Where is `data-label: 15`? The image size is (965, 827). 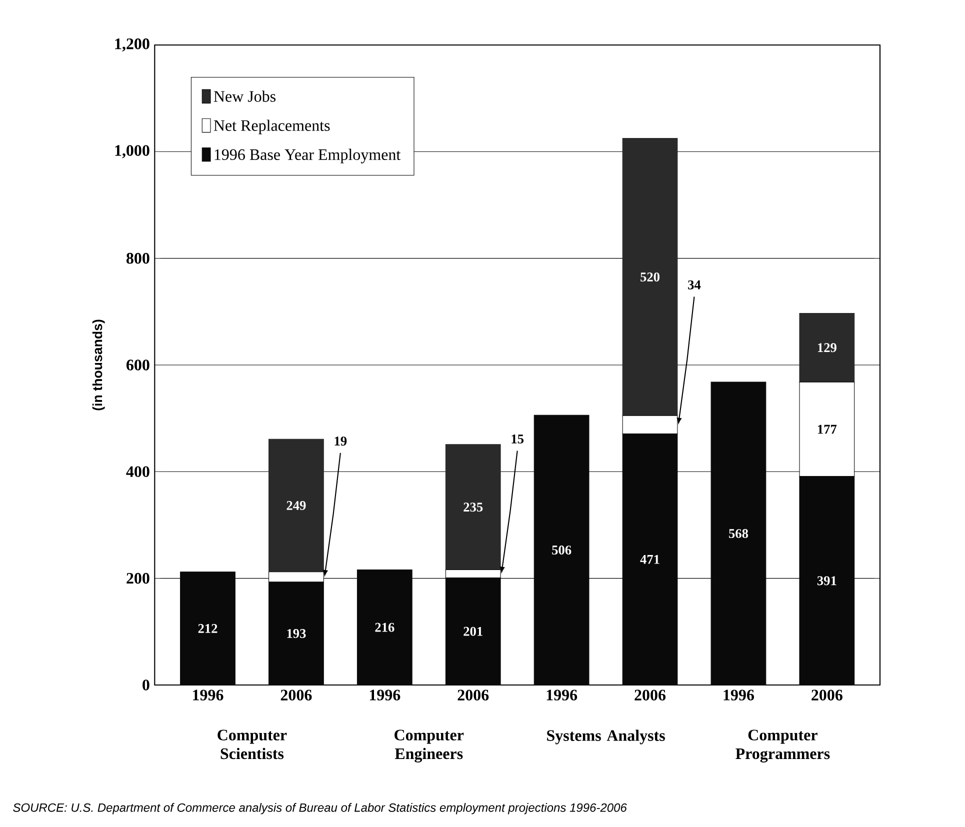 data-label: 15 is located at coordinates (518, 439).